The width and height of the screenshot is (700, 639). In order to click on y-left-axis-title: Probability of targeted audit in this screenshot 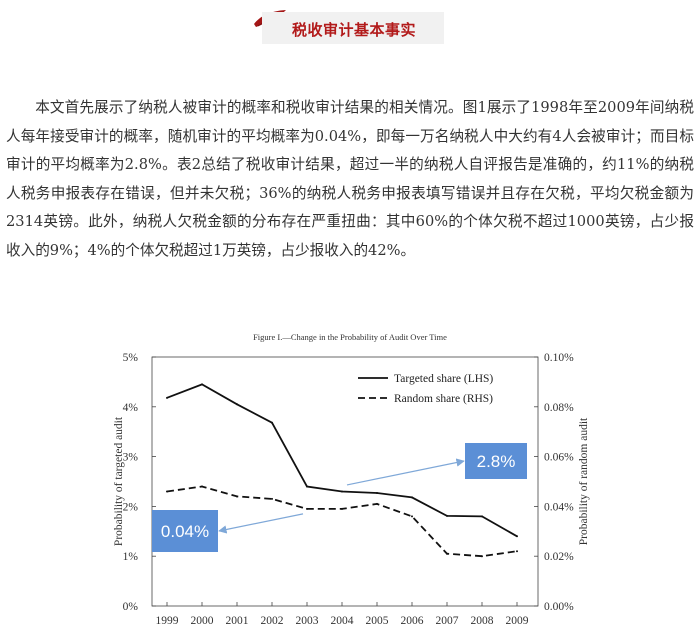, I will do `click(119, 481)`.